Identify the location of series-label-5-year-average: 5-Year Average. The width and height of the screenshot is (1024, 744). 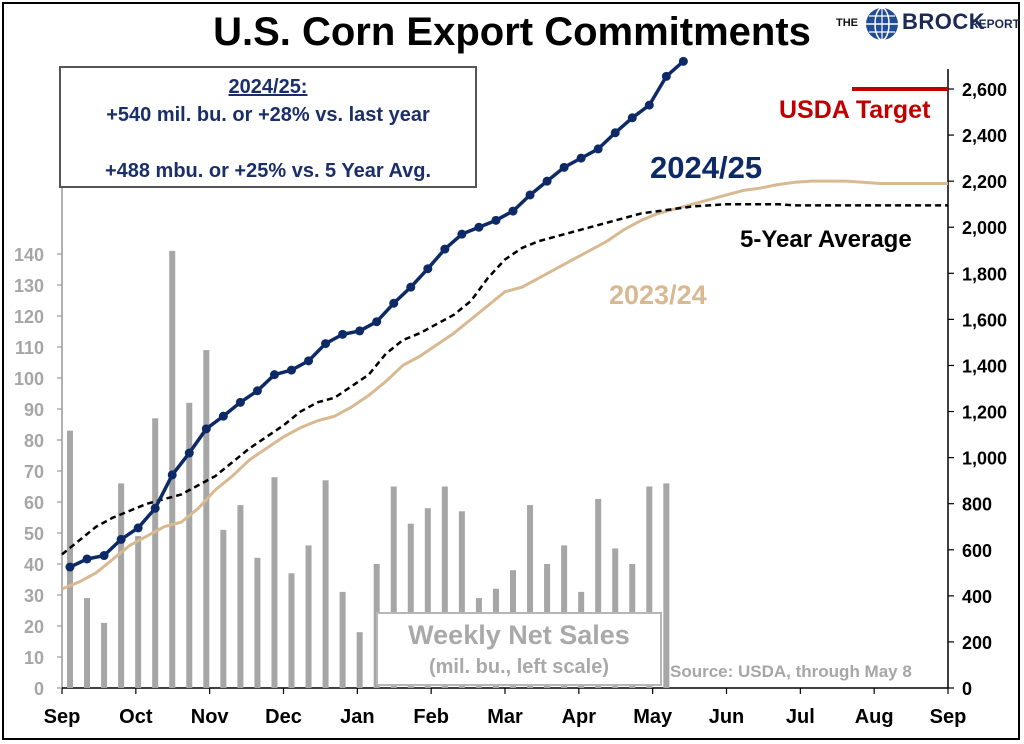
(826, 239).